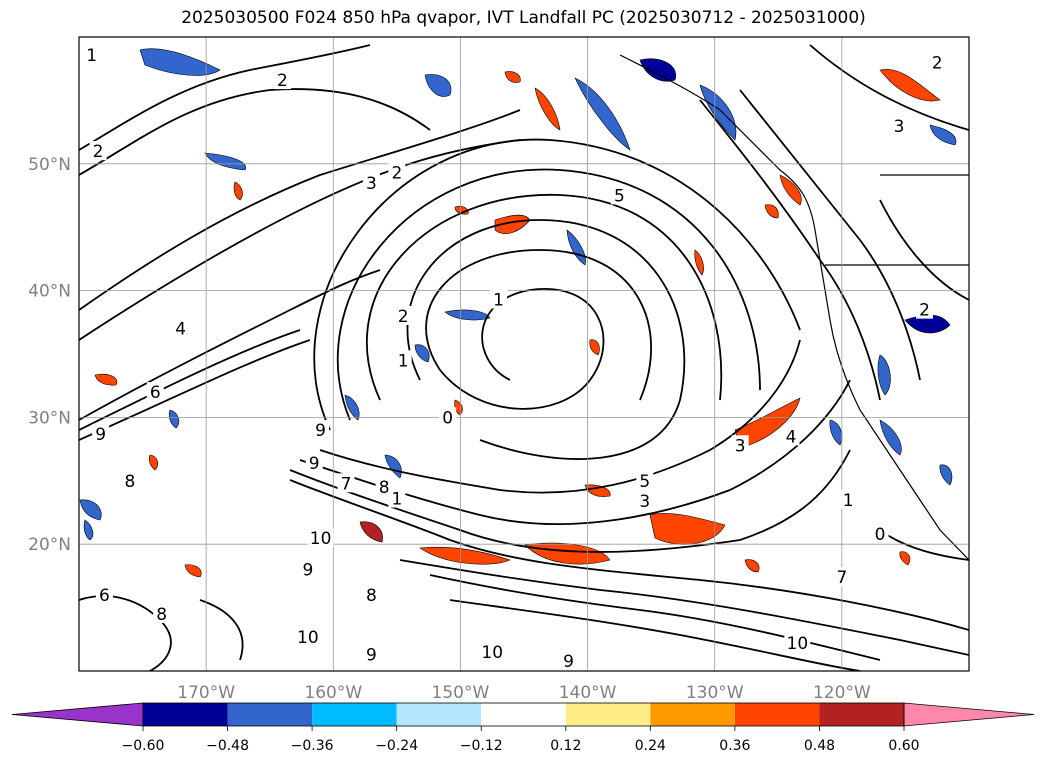 Image resolution: width=1047 pixels, height=765 pixels. What do you see at coordinates (143, 746) in the screenshot?
I see `colorbar-tick-label: −0.60` at bounding box center [143, 746].